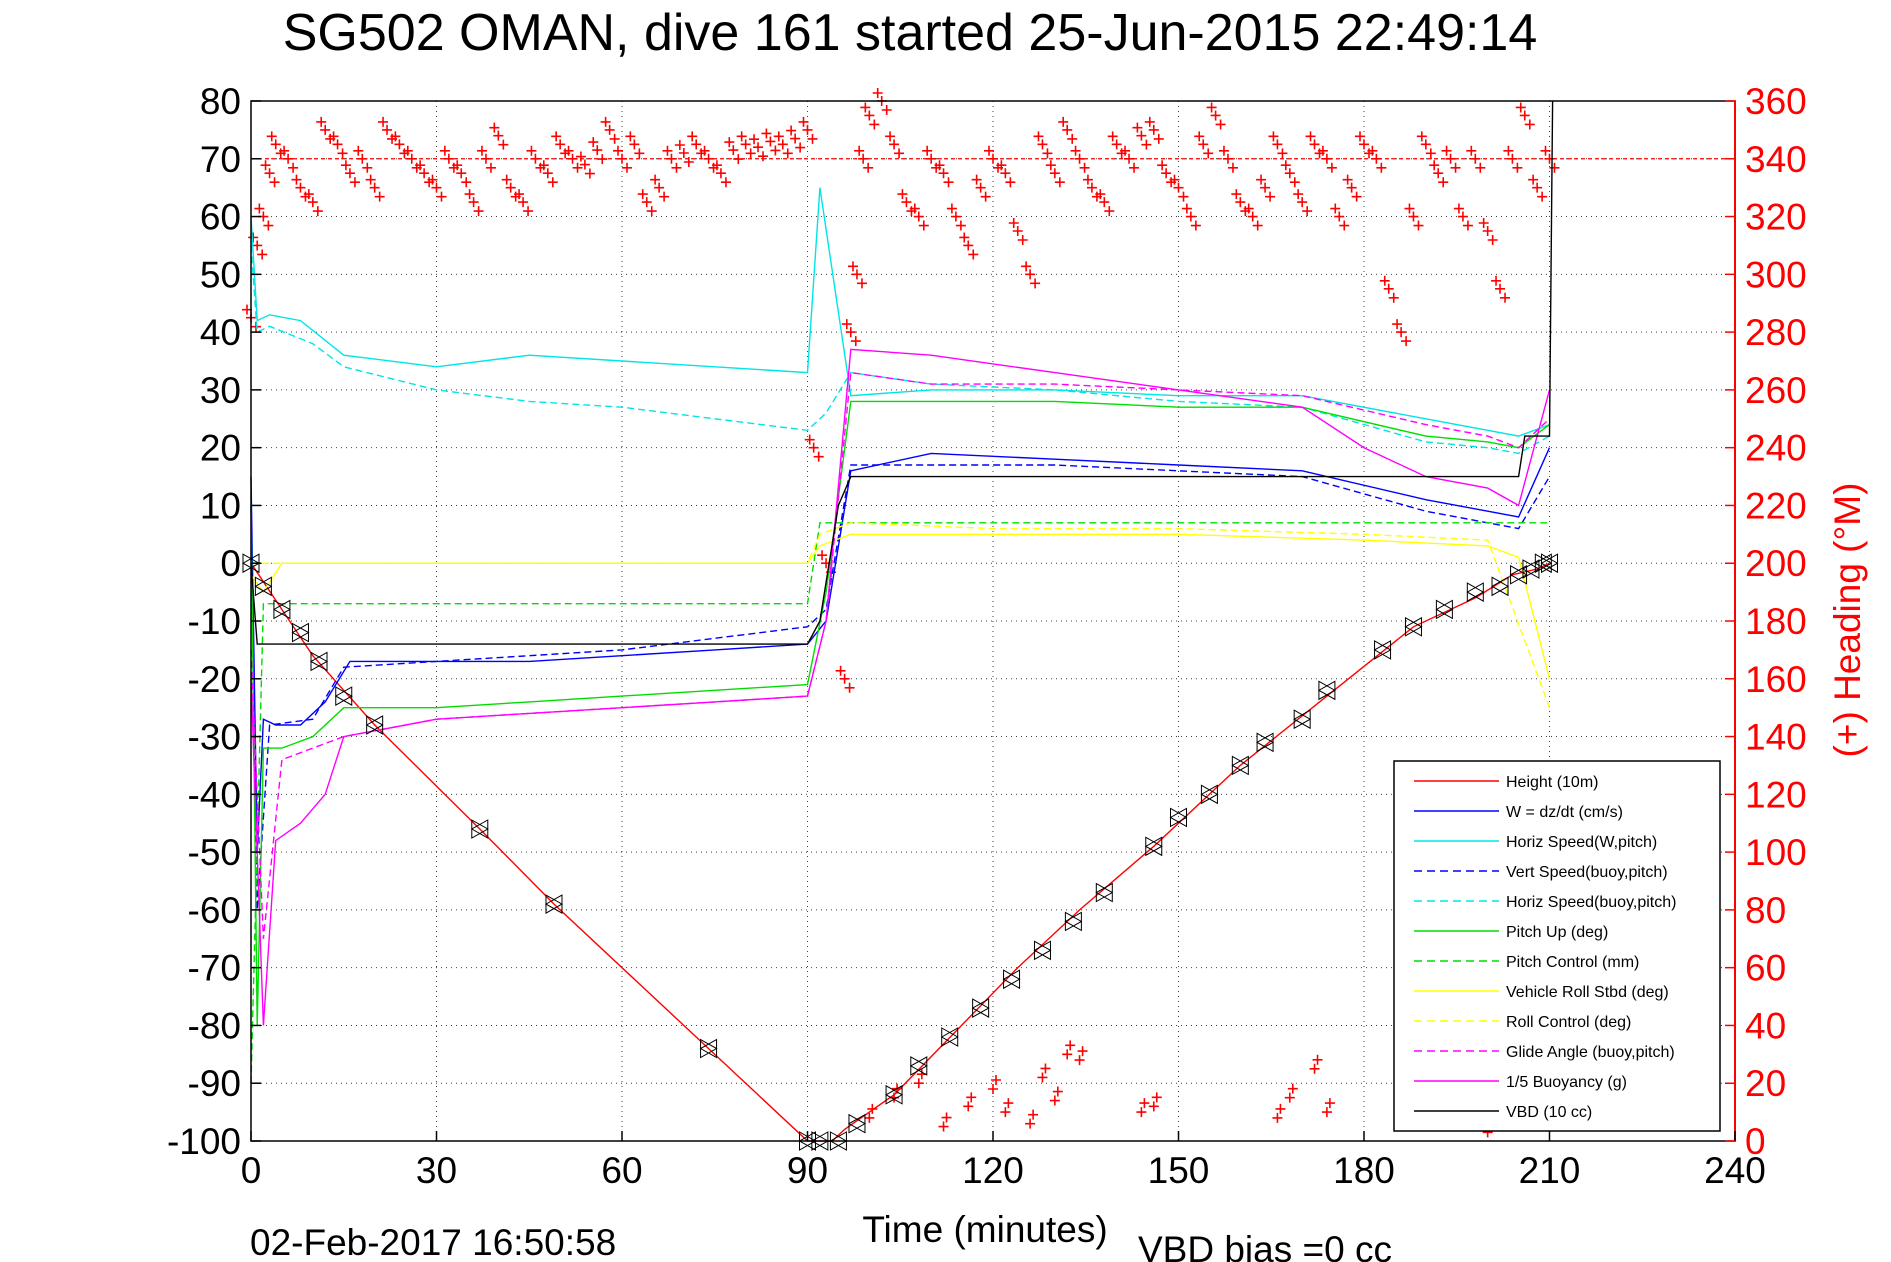  What do you see at coordinates (900, 350) in the screenshot?
I see `series-line-horiz-speed-buoy-pitch` at bounding box center [900, 350].